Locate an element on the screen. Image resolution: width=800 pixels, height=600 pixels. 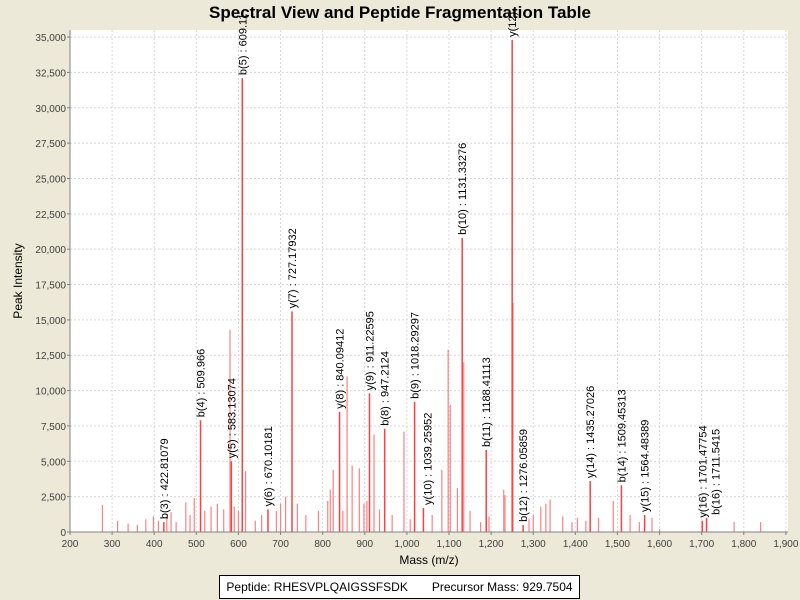
x-tick-label: 900 is located at coordinates (364, 544).